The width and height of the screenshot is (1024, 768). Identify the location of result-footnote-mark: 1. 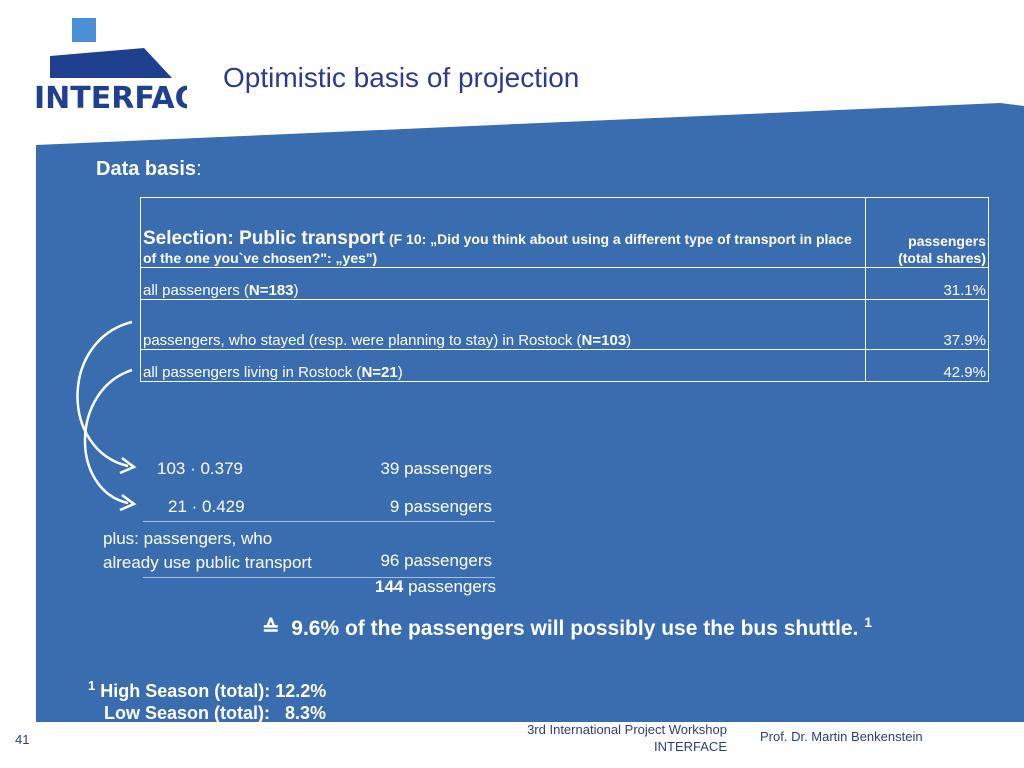
(868, 622).